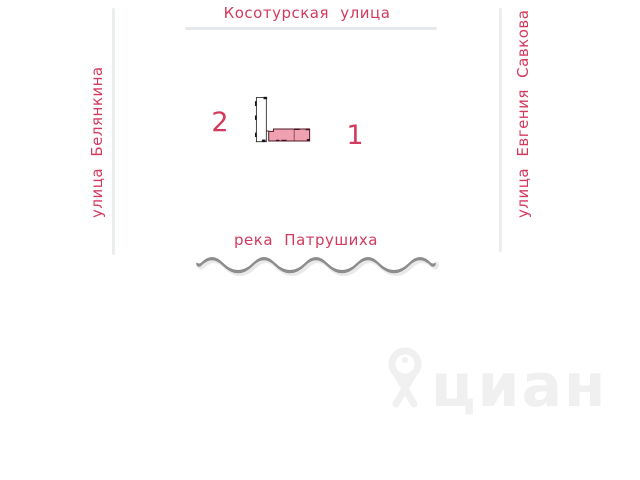 This screenshot has height=480, width=640. What do you see at coordinates (519, 386) in the screenshot?
I see `cian-brand-text: циан` at bounding box center [519, 386].